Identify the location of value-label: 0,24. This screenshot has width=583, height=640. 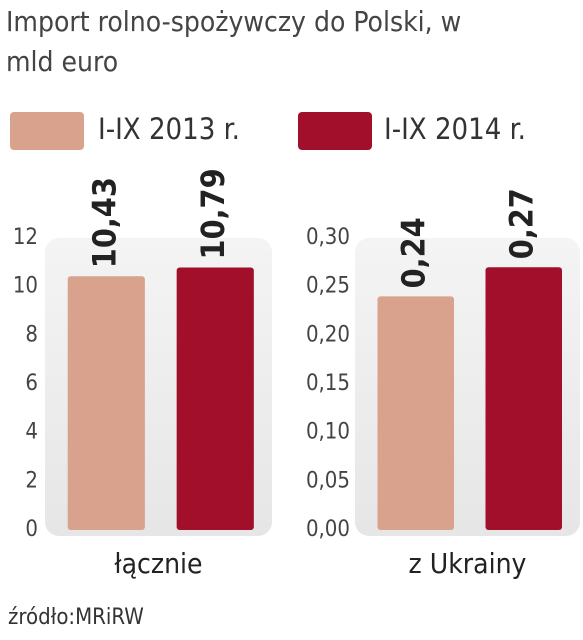
(414, 252).